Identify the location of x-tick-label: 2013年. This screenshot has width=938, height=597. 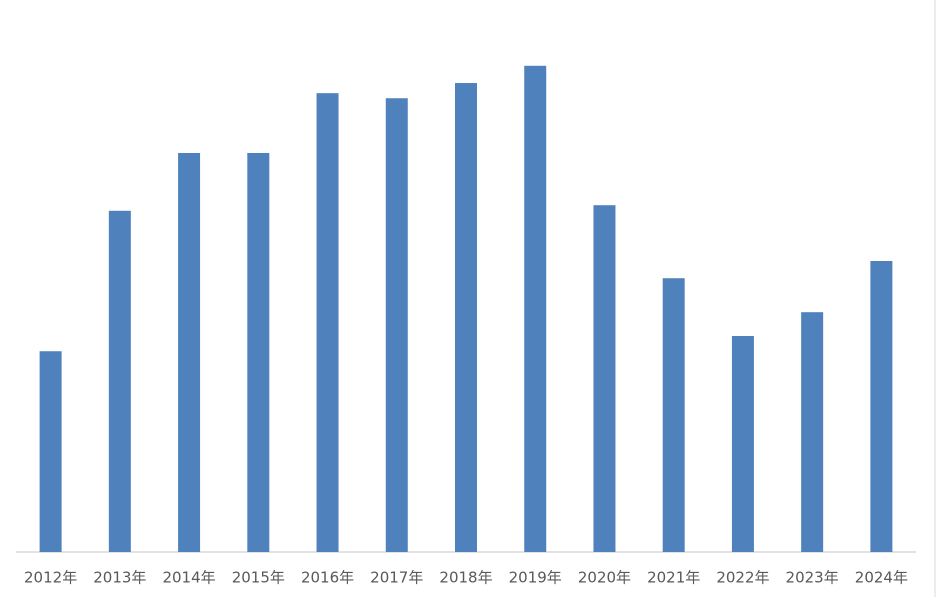
(119, 578).